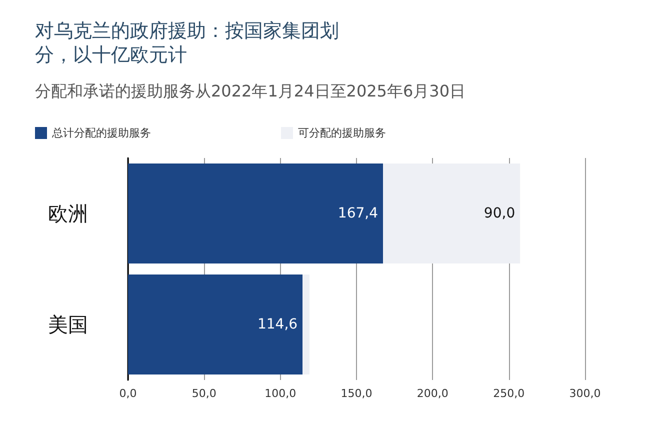  I want to click on data-label: 114,6, so click(277, 324).